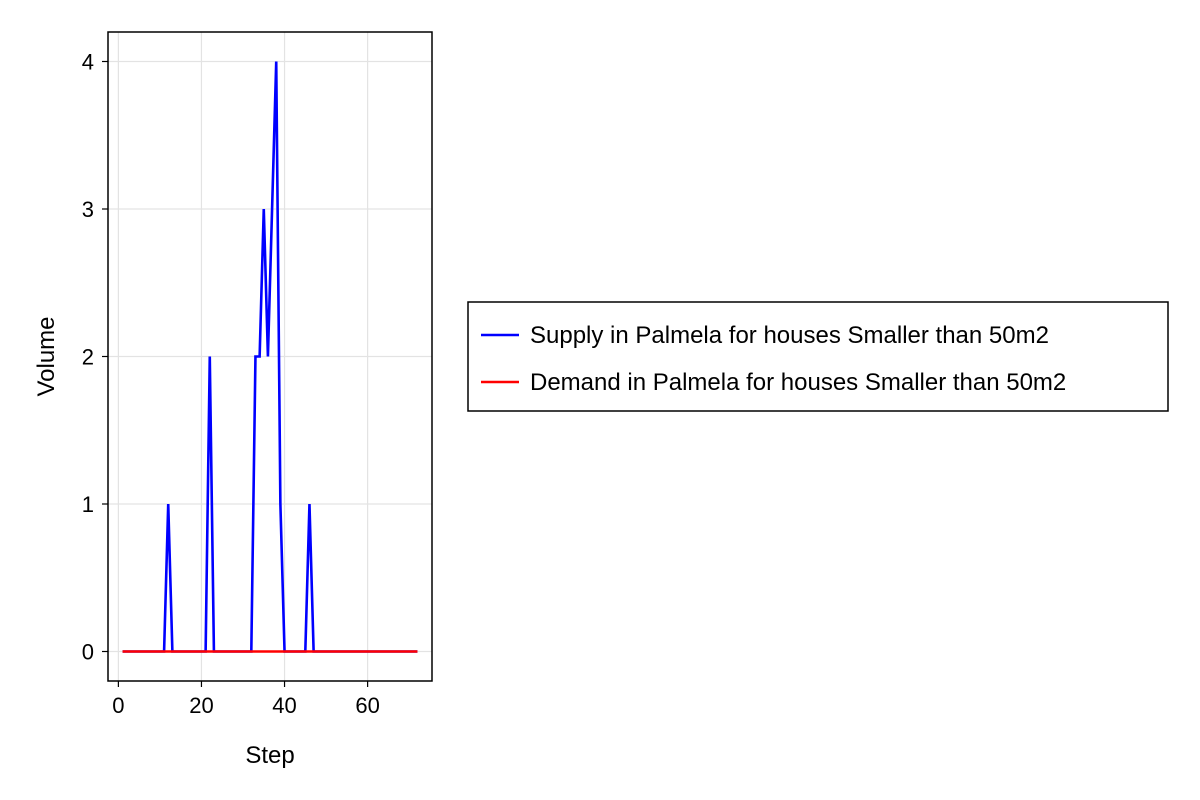 The width and height of the screenshot is (1200, 800). I want to click on x-tick-label: 60, so click(367, 705).